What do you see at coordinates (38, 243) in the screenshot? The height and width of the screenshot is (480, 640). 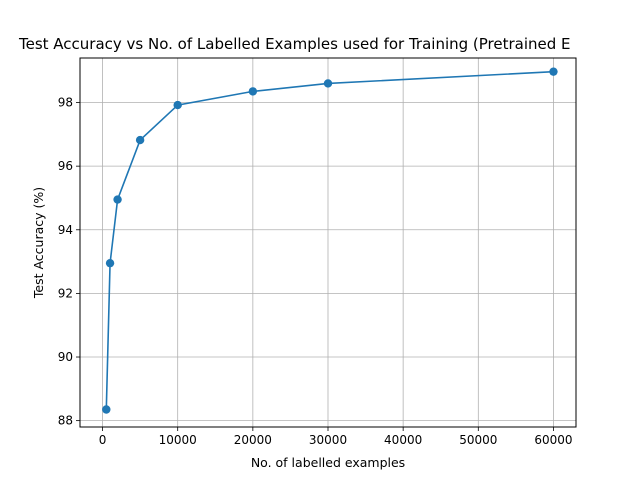 I see `y-axis-label: Test Accuracy (%)` at bounding box center [38, 243].